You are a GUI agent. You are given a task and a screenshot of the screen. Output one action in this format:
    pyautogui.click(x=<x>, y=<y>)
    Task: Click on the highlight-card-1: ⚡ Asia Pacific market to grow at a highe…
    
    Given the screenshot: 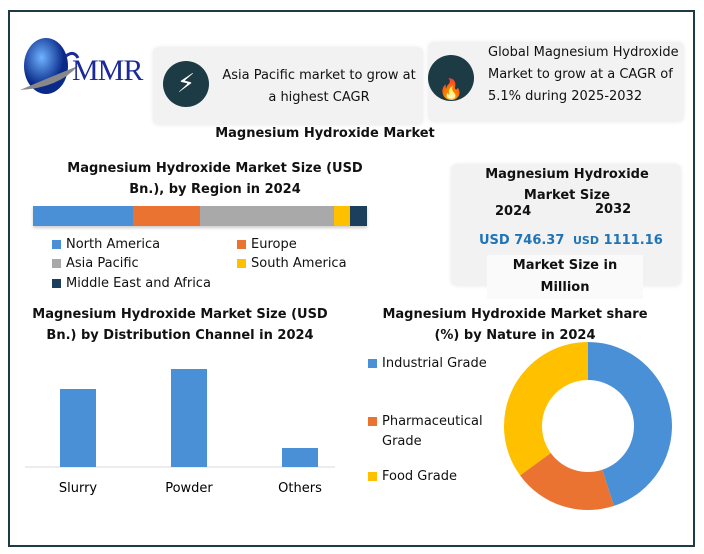 What is the action you would take?
    pyautogui.click(x=288, y=86)
    